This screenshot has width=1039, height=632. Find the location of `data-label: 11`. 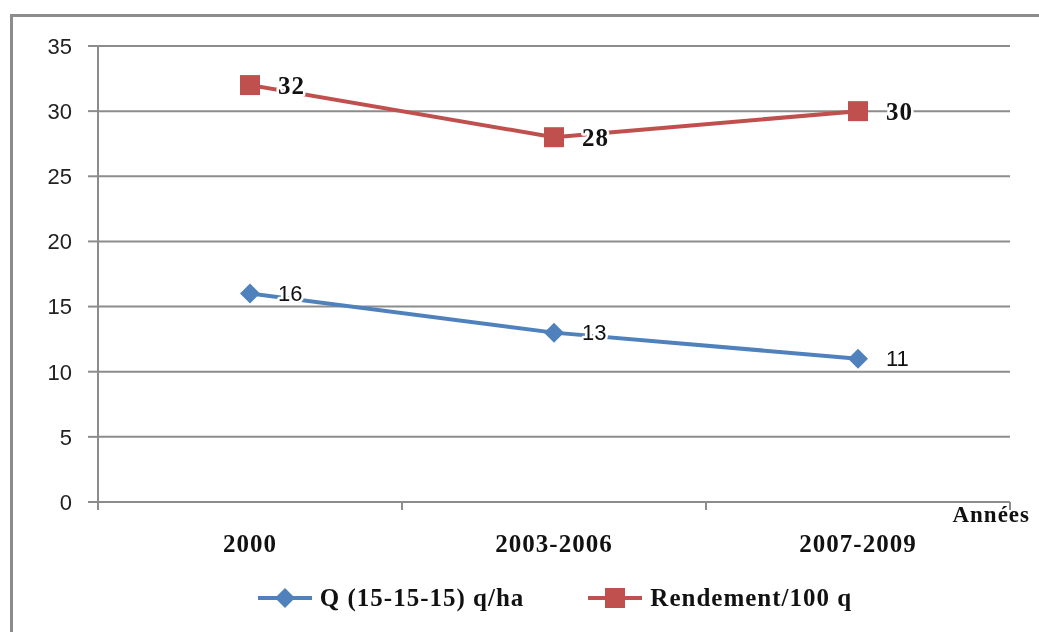

data-label: 11 is located at coordinates (897, 359).